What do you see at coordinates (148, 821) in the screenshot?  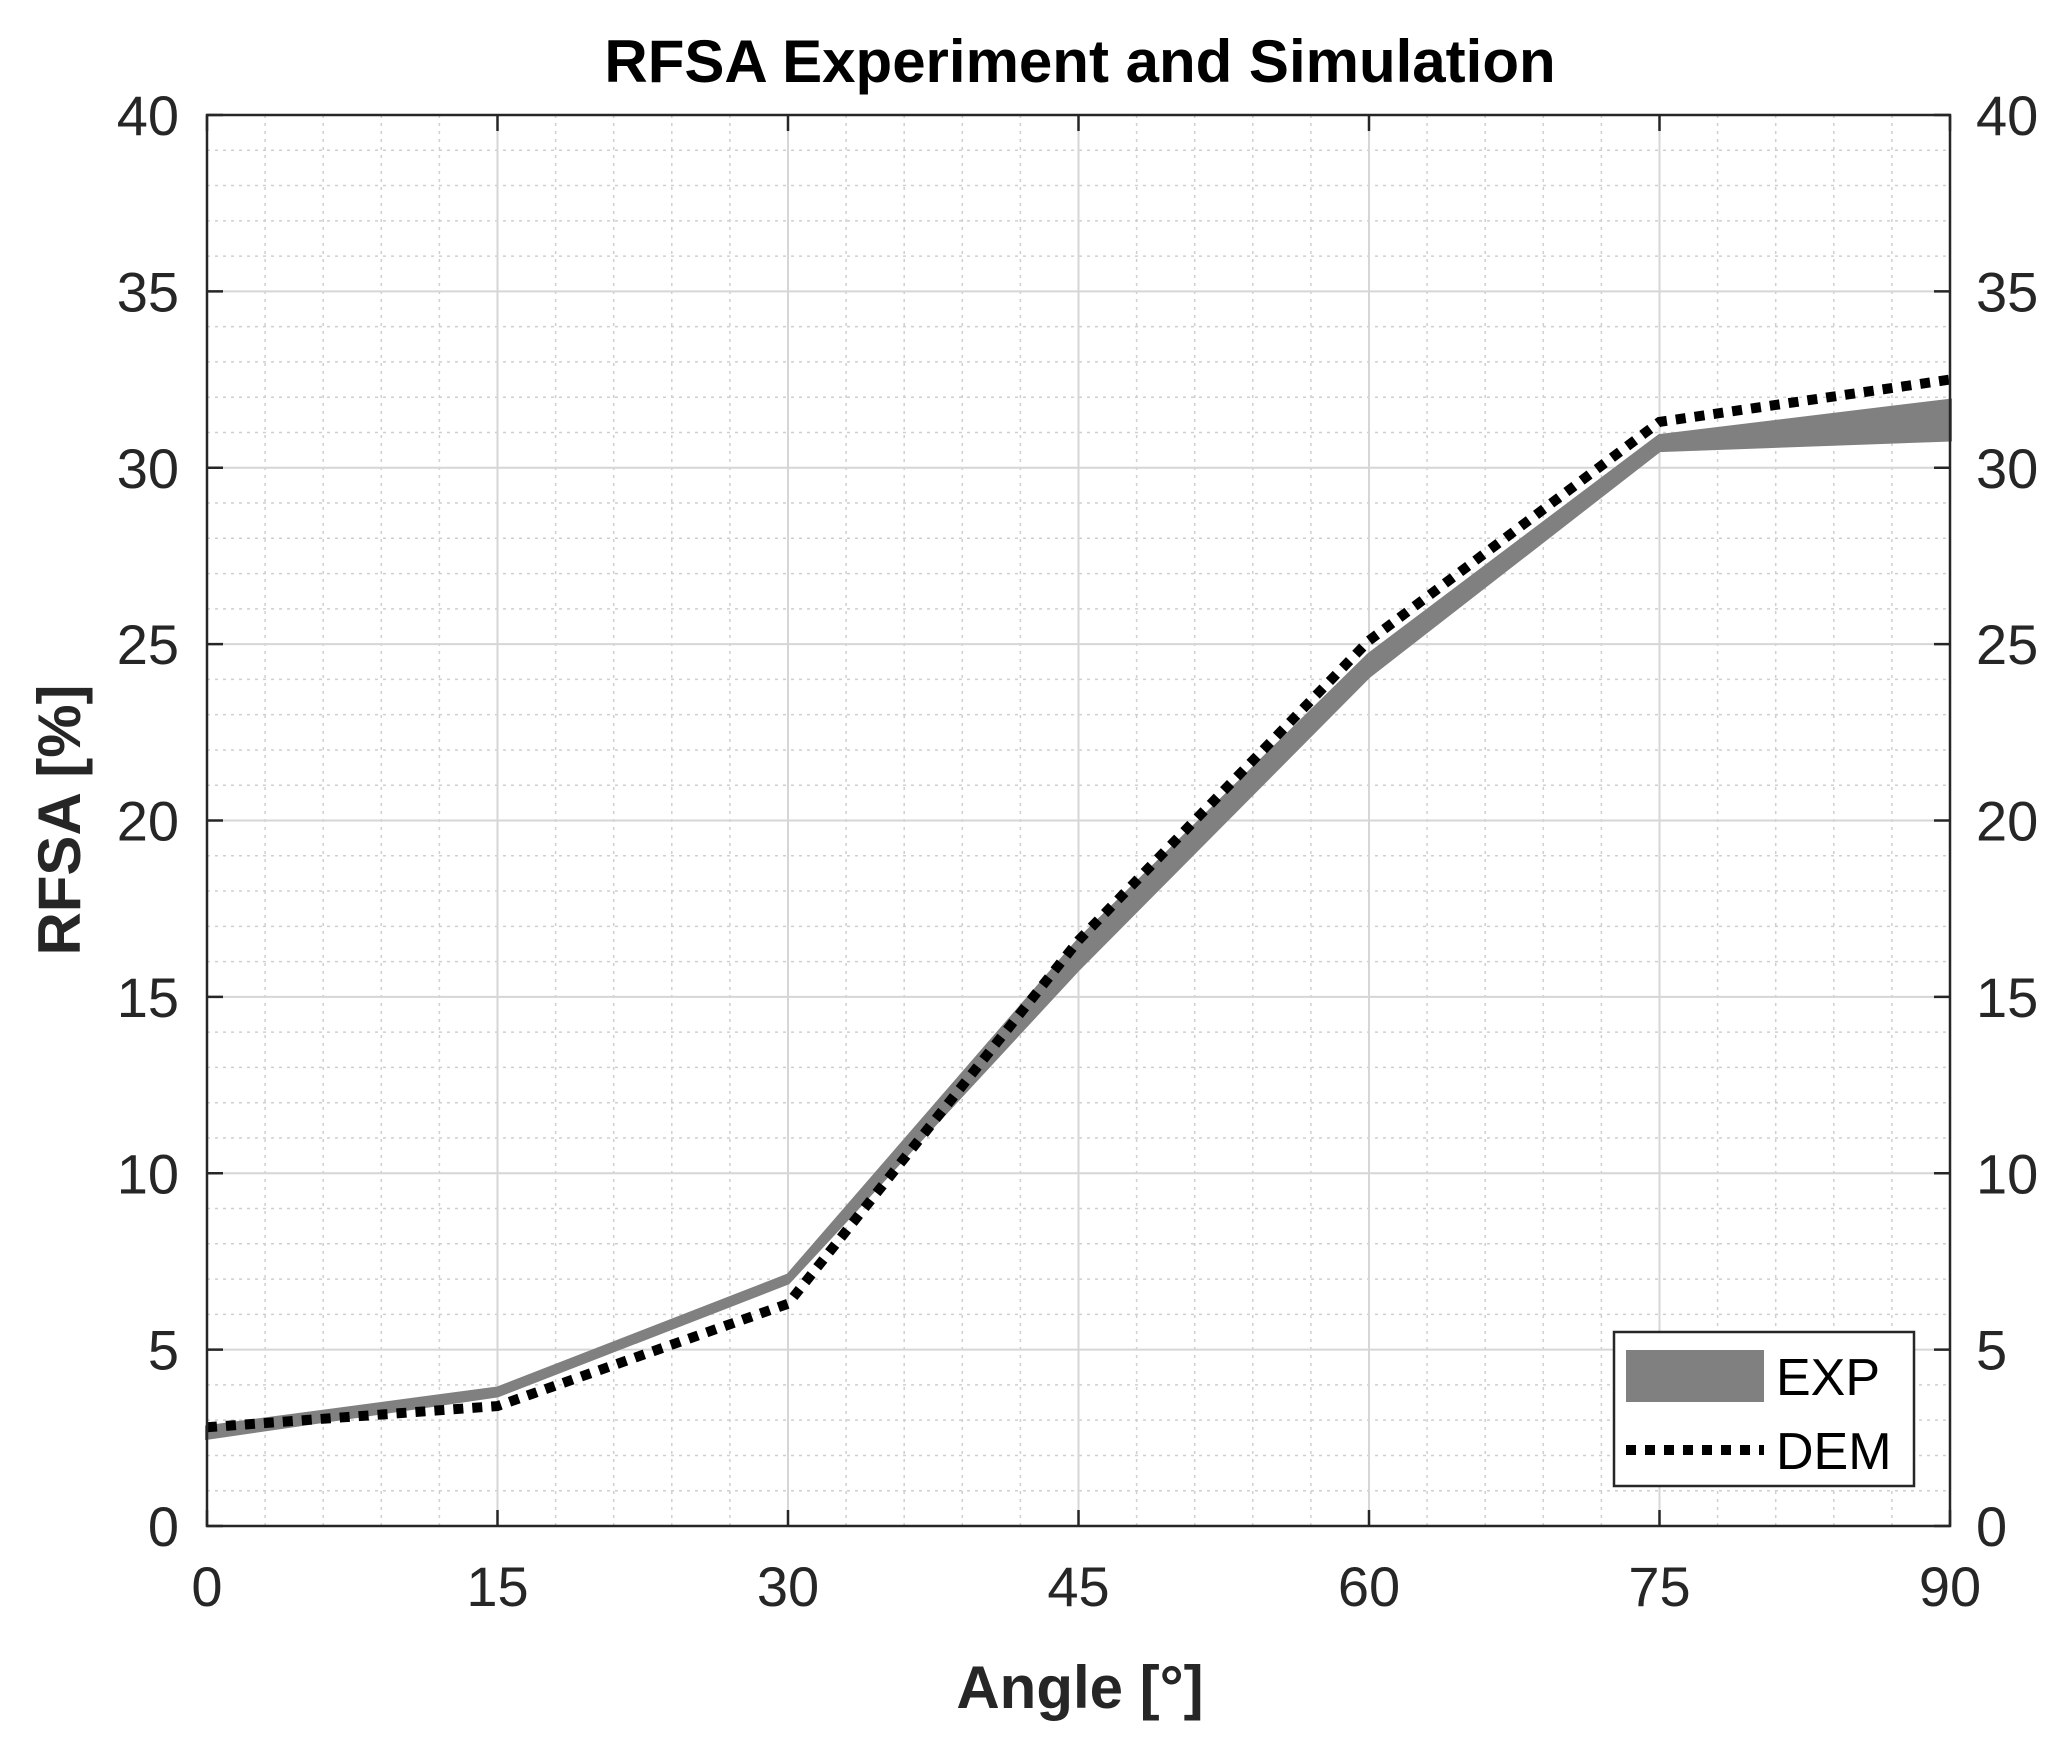 I see `y-tick-label-left: 20` at bounding box center [148, 821].